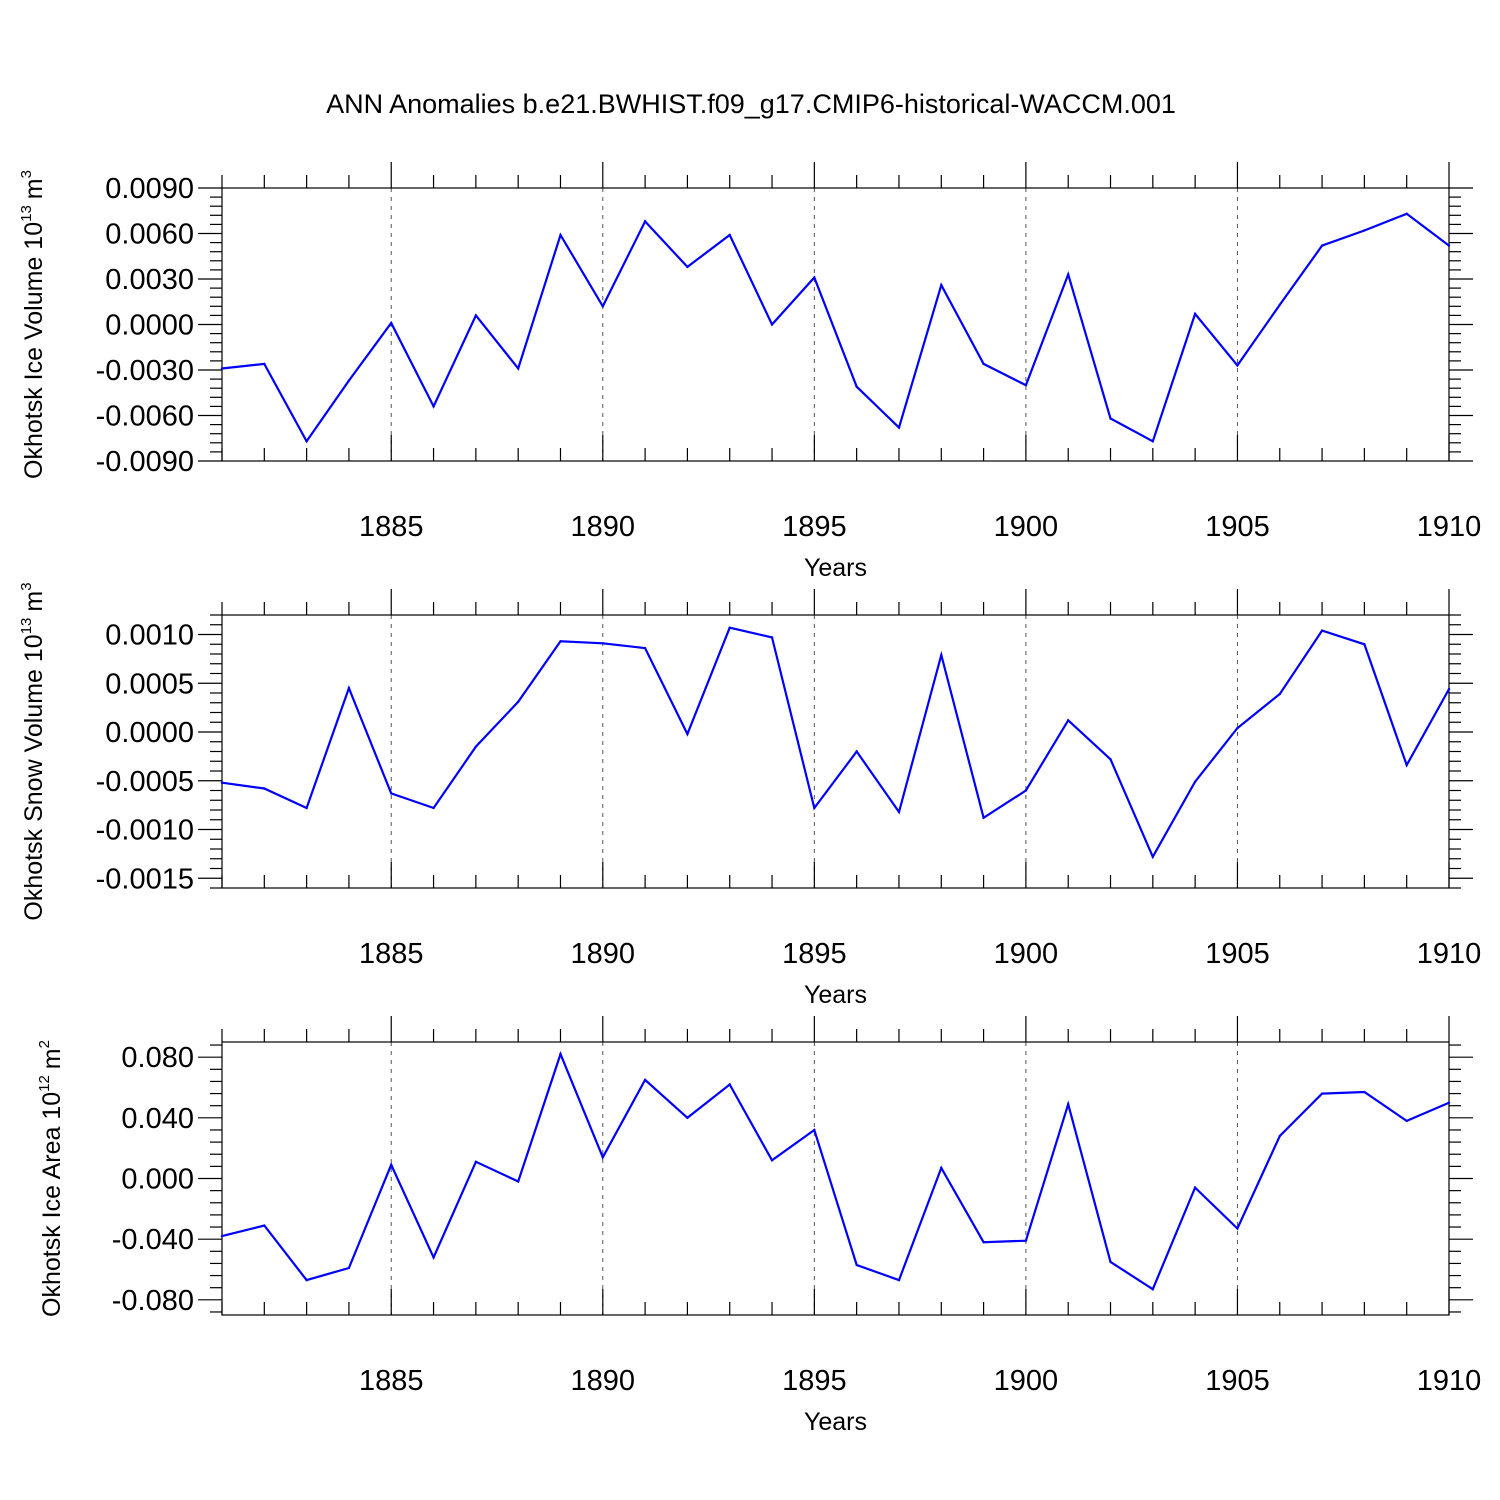  Describe the element at coordinates (603, 954) in the screenshot. I see `x-tick-label: 1890` at that location.